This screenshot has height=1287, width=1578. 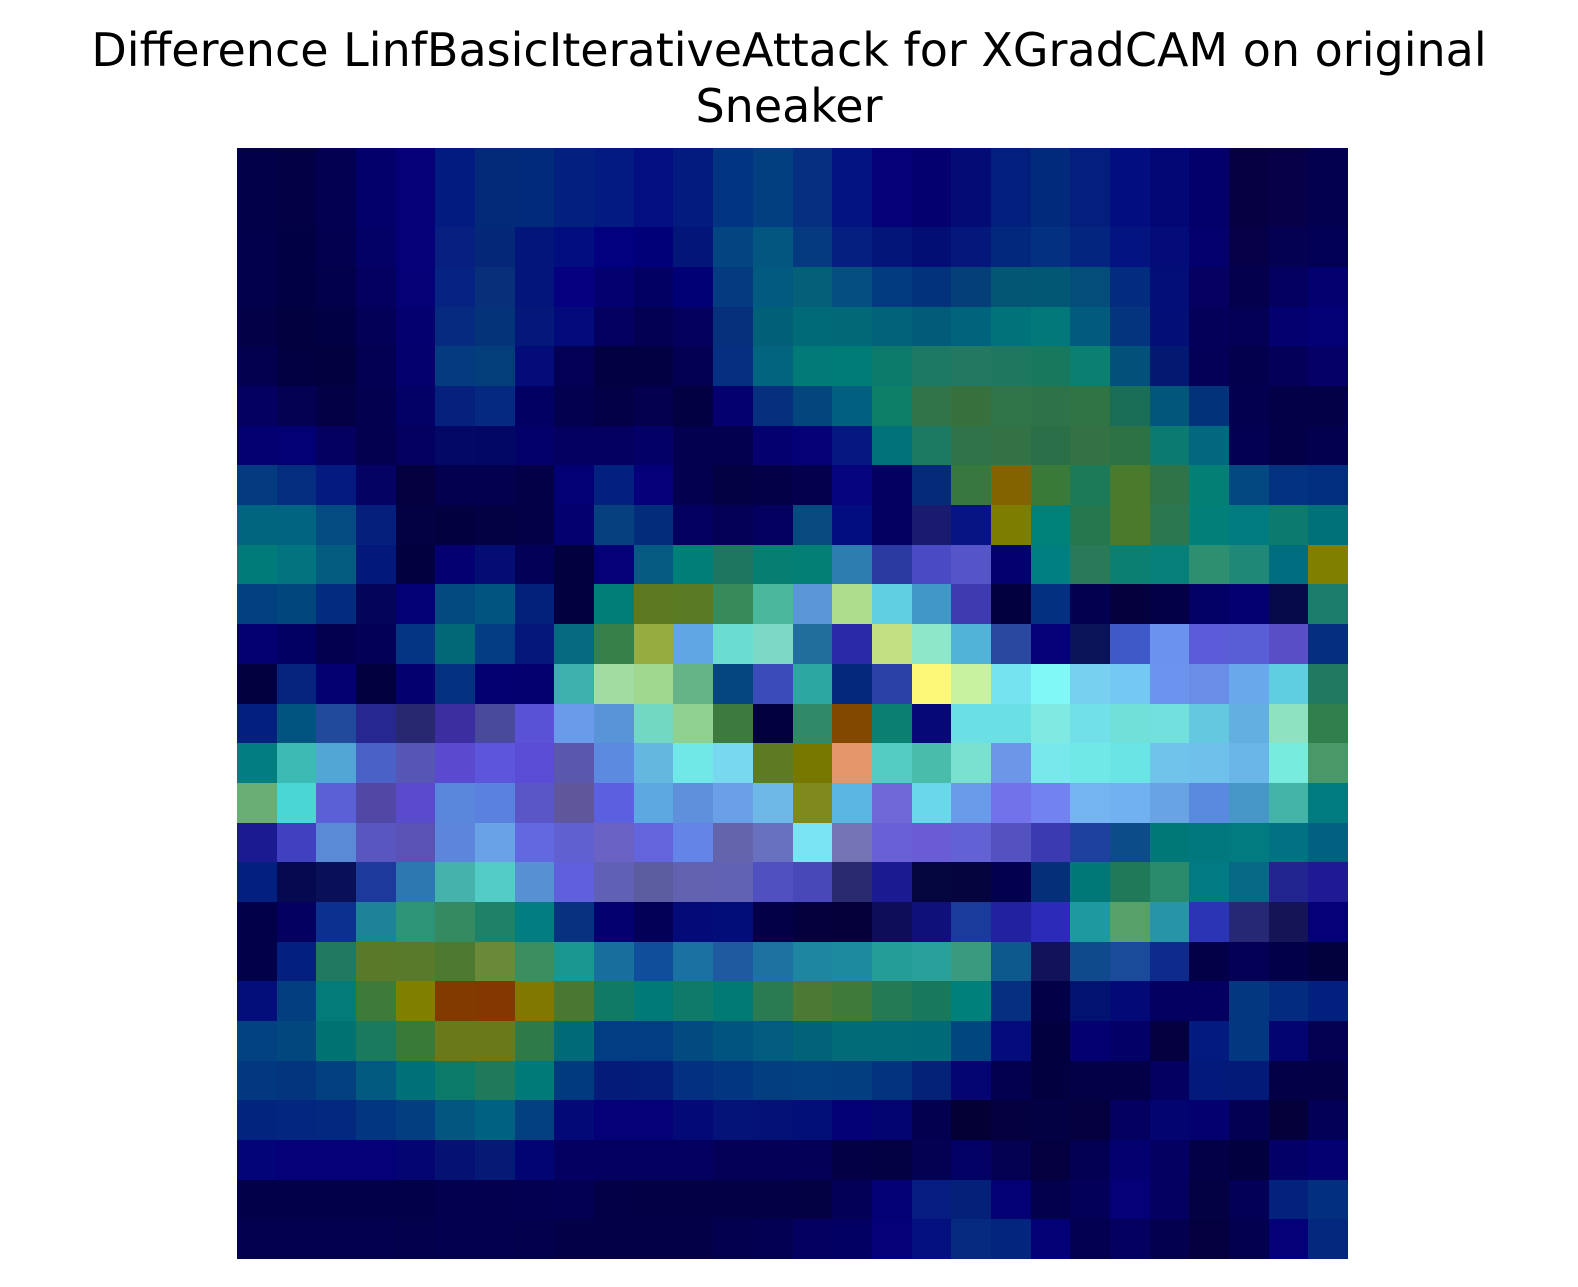 I want to click on heatmap-cell-r1-c24, so click(x=1209, y=207).